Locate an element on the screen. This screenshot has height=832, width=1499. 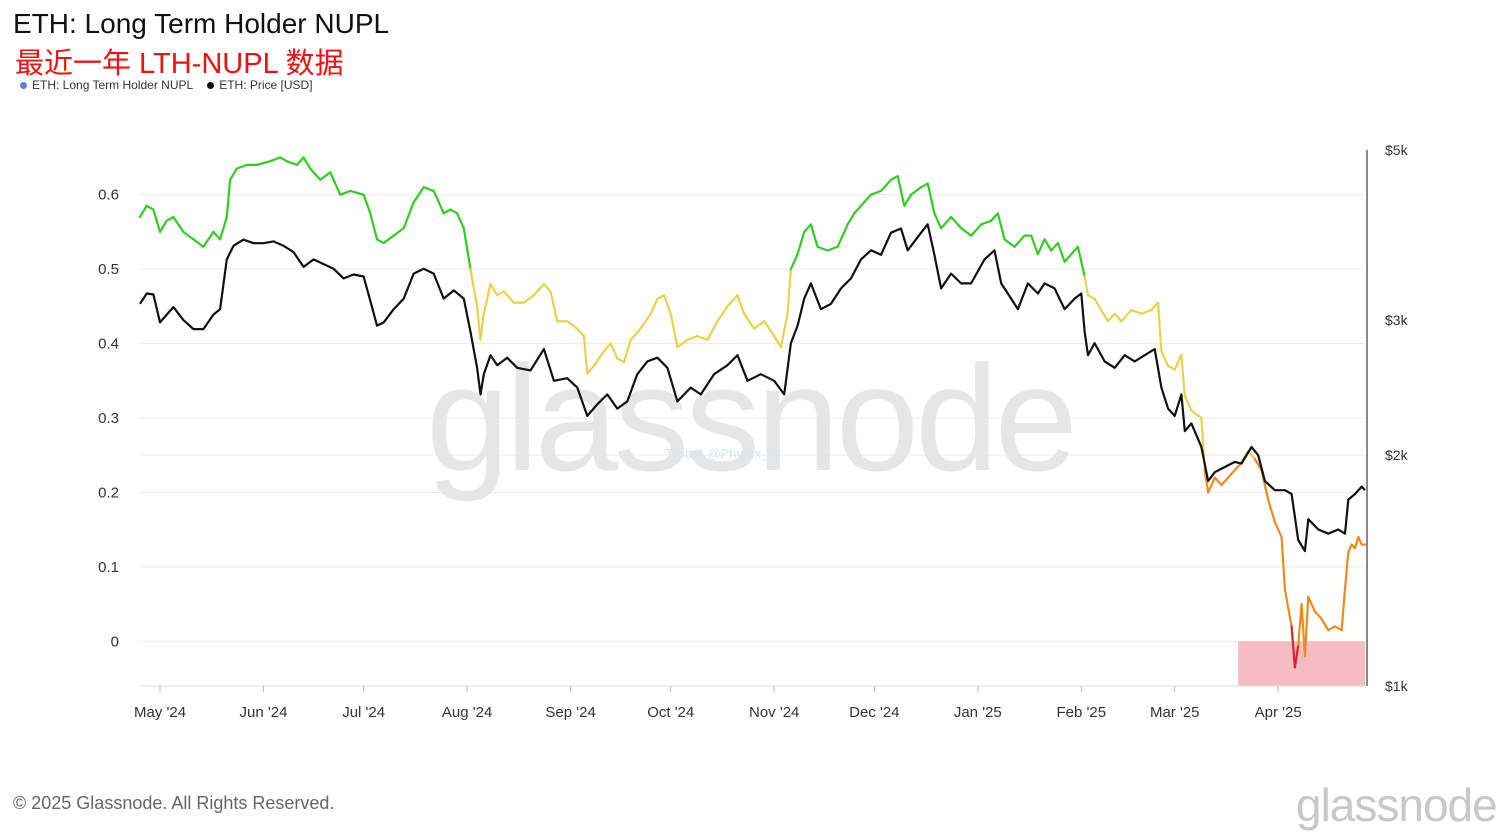
y-left-tick-label: 0.4 is located at coordinates (108, 344).